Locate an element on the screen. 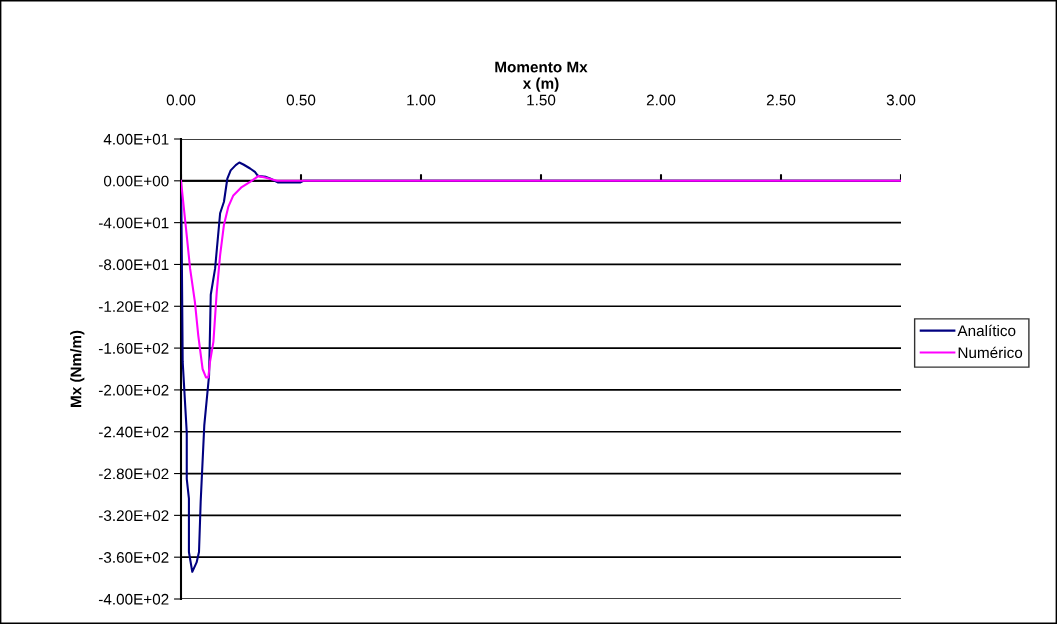 This screenshot has width=1057, height=624. x-tick-label: 2.50 is located at coordinates (781, 100).